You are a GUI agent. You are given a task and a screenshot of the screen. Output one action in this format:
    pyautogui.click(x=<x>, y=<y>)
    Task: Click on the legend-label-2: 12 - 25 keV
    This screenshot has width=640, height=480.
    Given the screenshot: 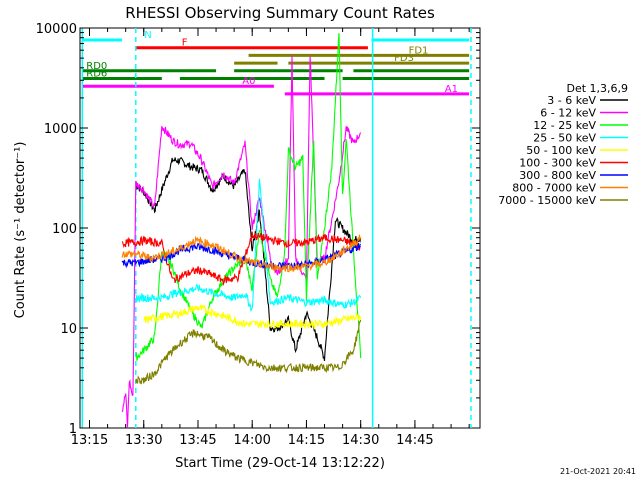 What is the action you would take?
    pyautogui.click(x=564, y=125)
    